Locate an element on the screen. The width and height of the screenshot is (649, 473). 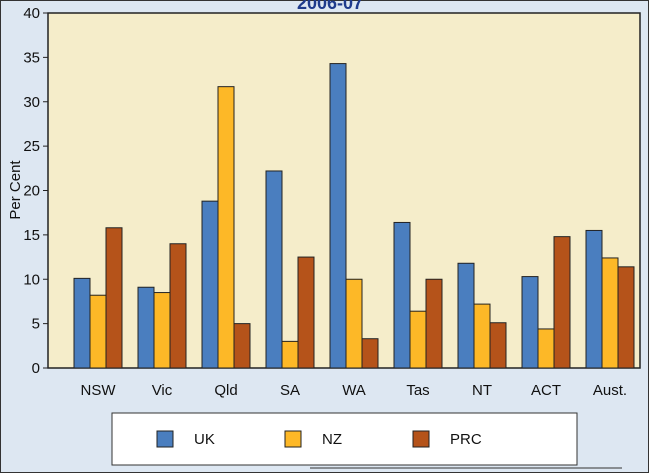
y-tick-label: 30 is located at coordinates (31, 102).